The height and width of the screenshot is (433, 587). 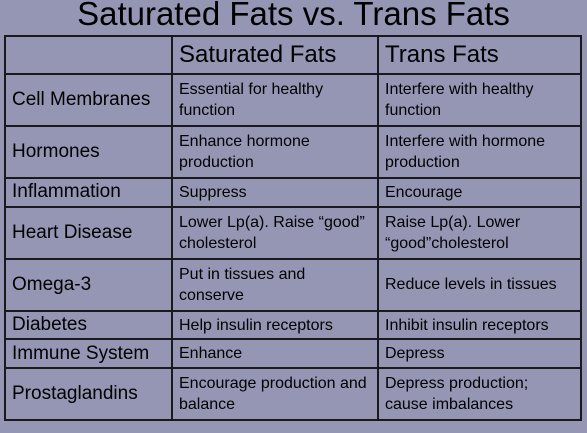 What do you see at coordinates (293, 16) in the screenshot?
I see `slide-title: Saturated Fats vs. Trans Fats` at bounding box center [293, 16].